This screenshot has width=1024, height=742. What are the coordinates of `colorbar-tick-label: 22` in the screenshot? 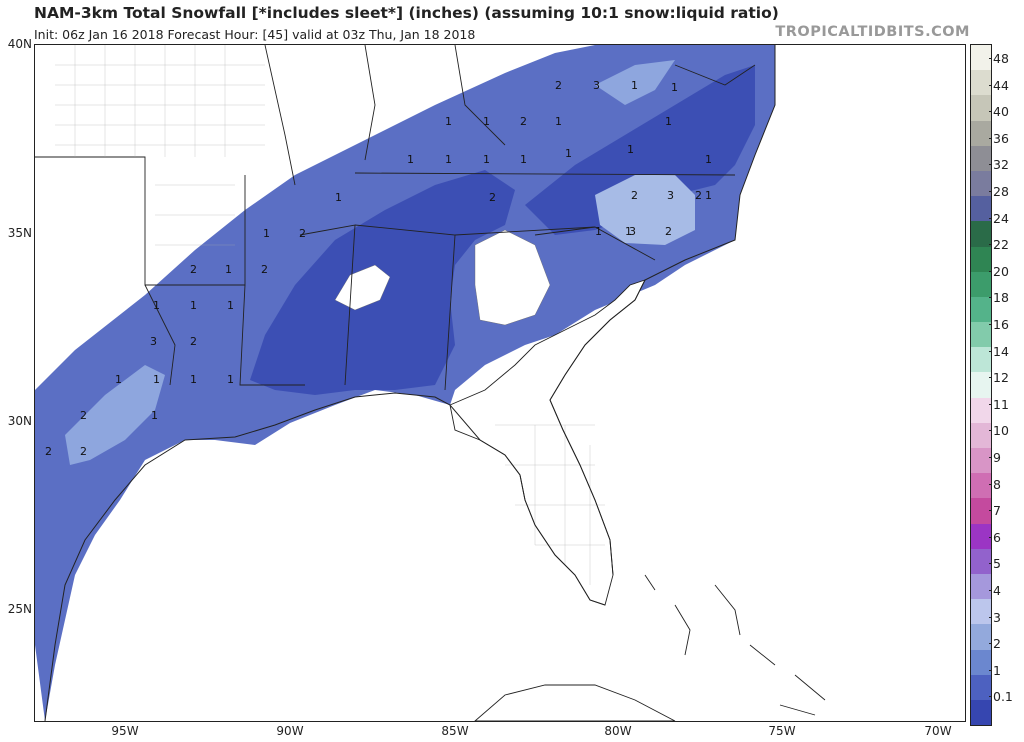 It's located at (999, 245).